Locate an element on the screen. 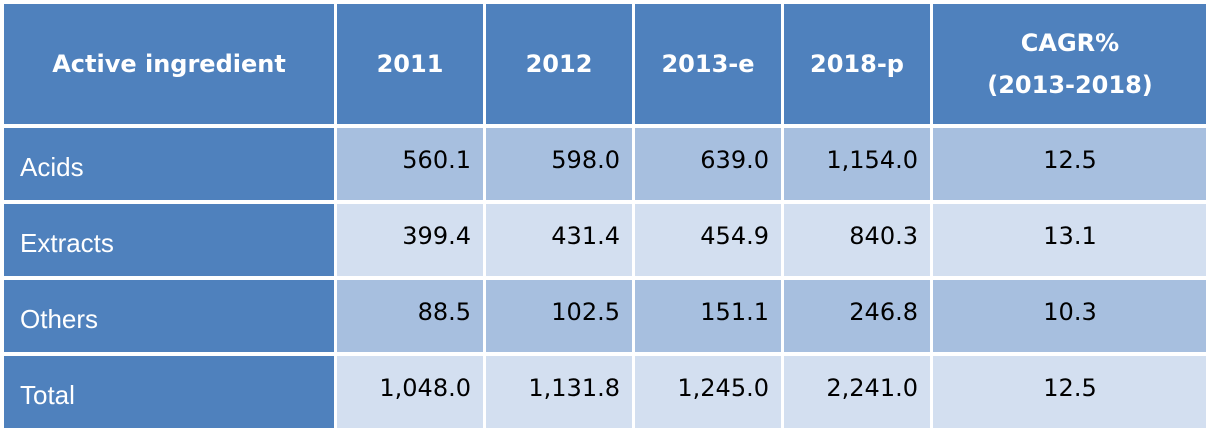 The width and height of the screenshot is (1206, 428). cell-acids-cagr: 12.5 is located at coordinates (1069, 164).